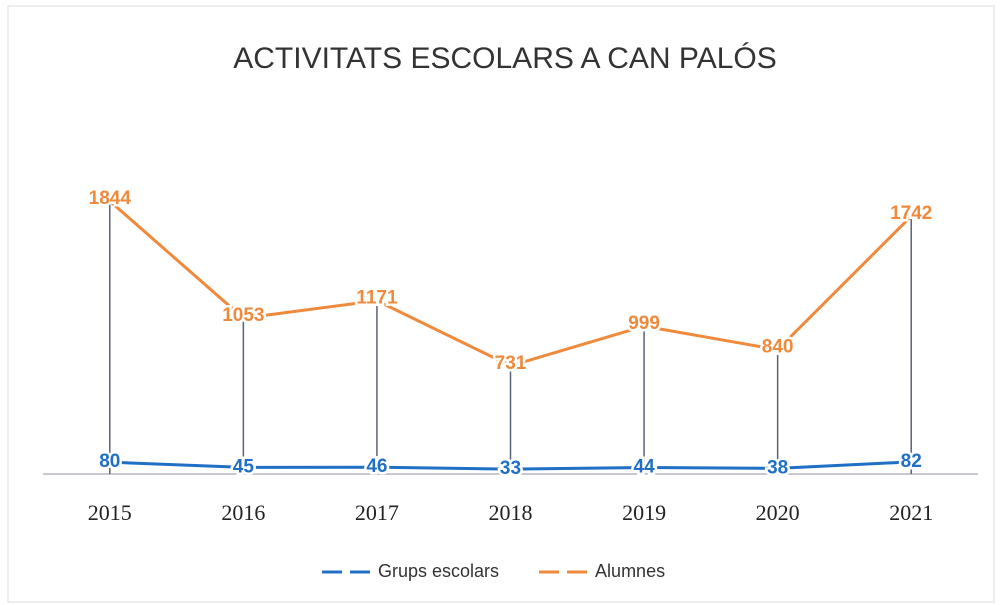 The image size is (1000, 605). Describe the element at coordinates (377, 512) in the screenshot. I see `x-tick-label: 2017` at that location.